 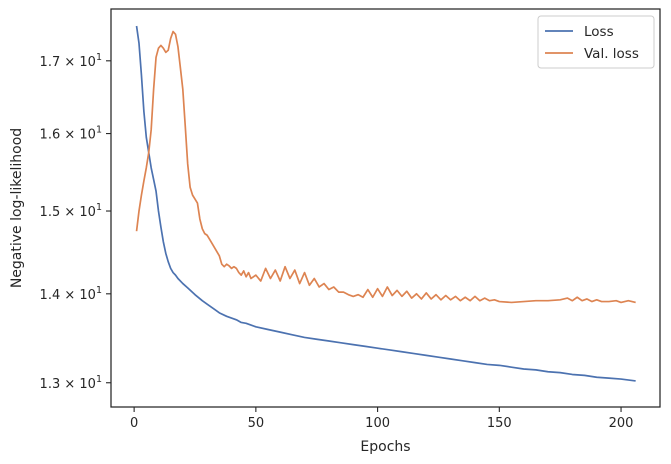 What do you see at coordinates (621, 423) in the screenshot?
I see `x-tick-label: 200` at bounding box center [621, 423].